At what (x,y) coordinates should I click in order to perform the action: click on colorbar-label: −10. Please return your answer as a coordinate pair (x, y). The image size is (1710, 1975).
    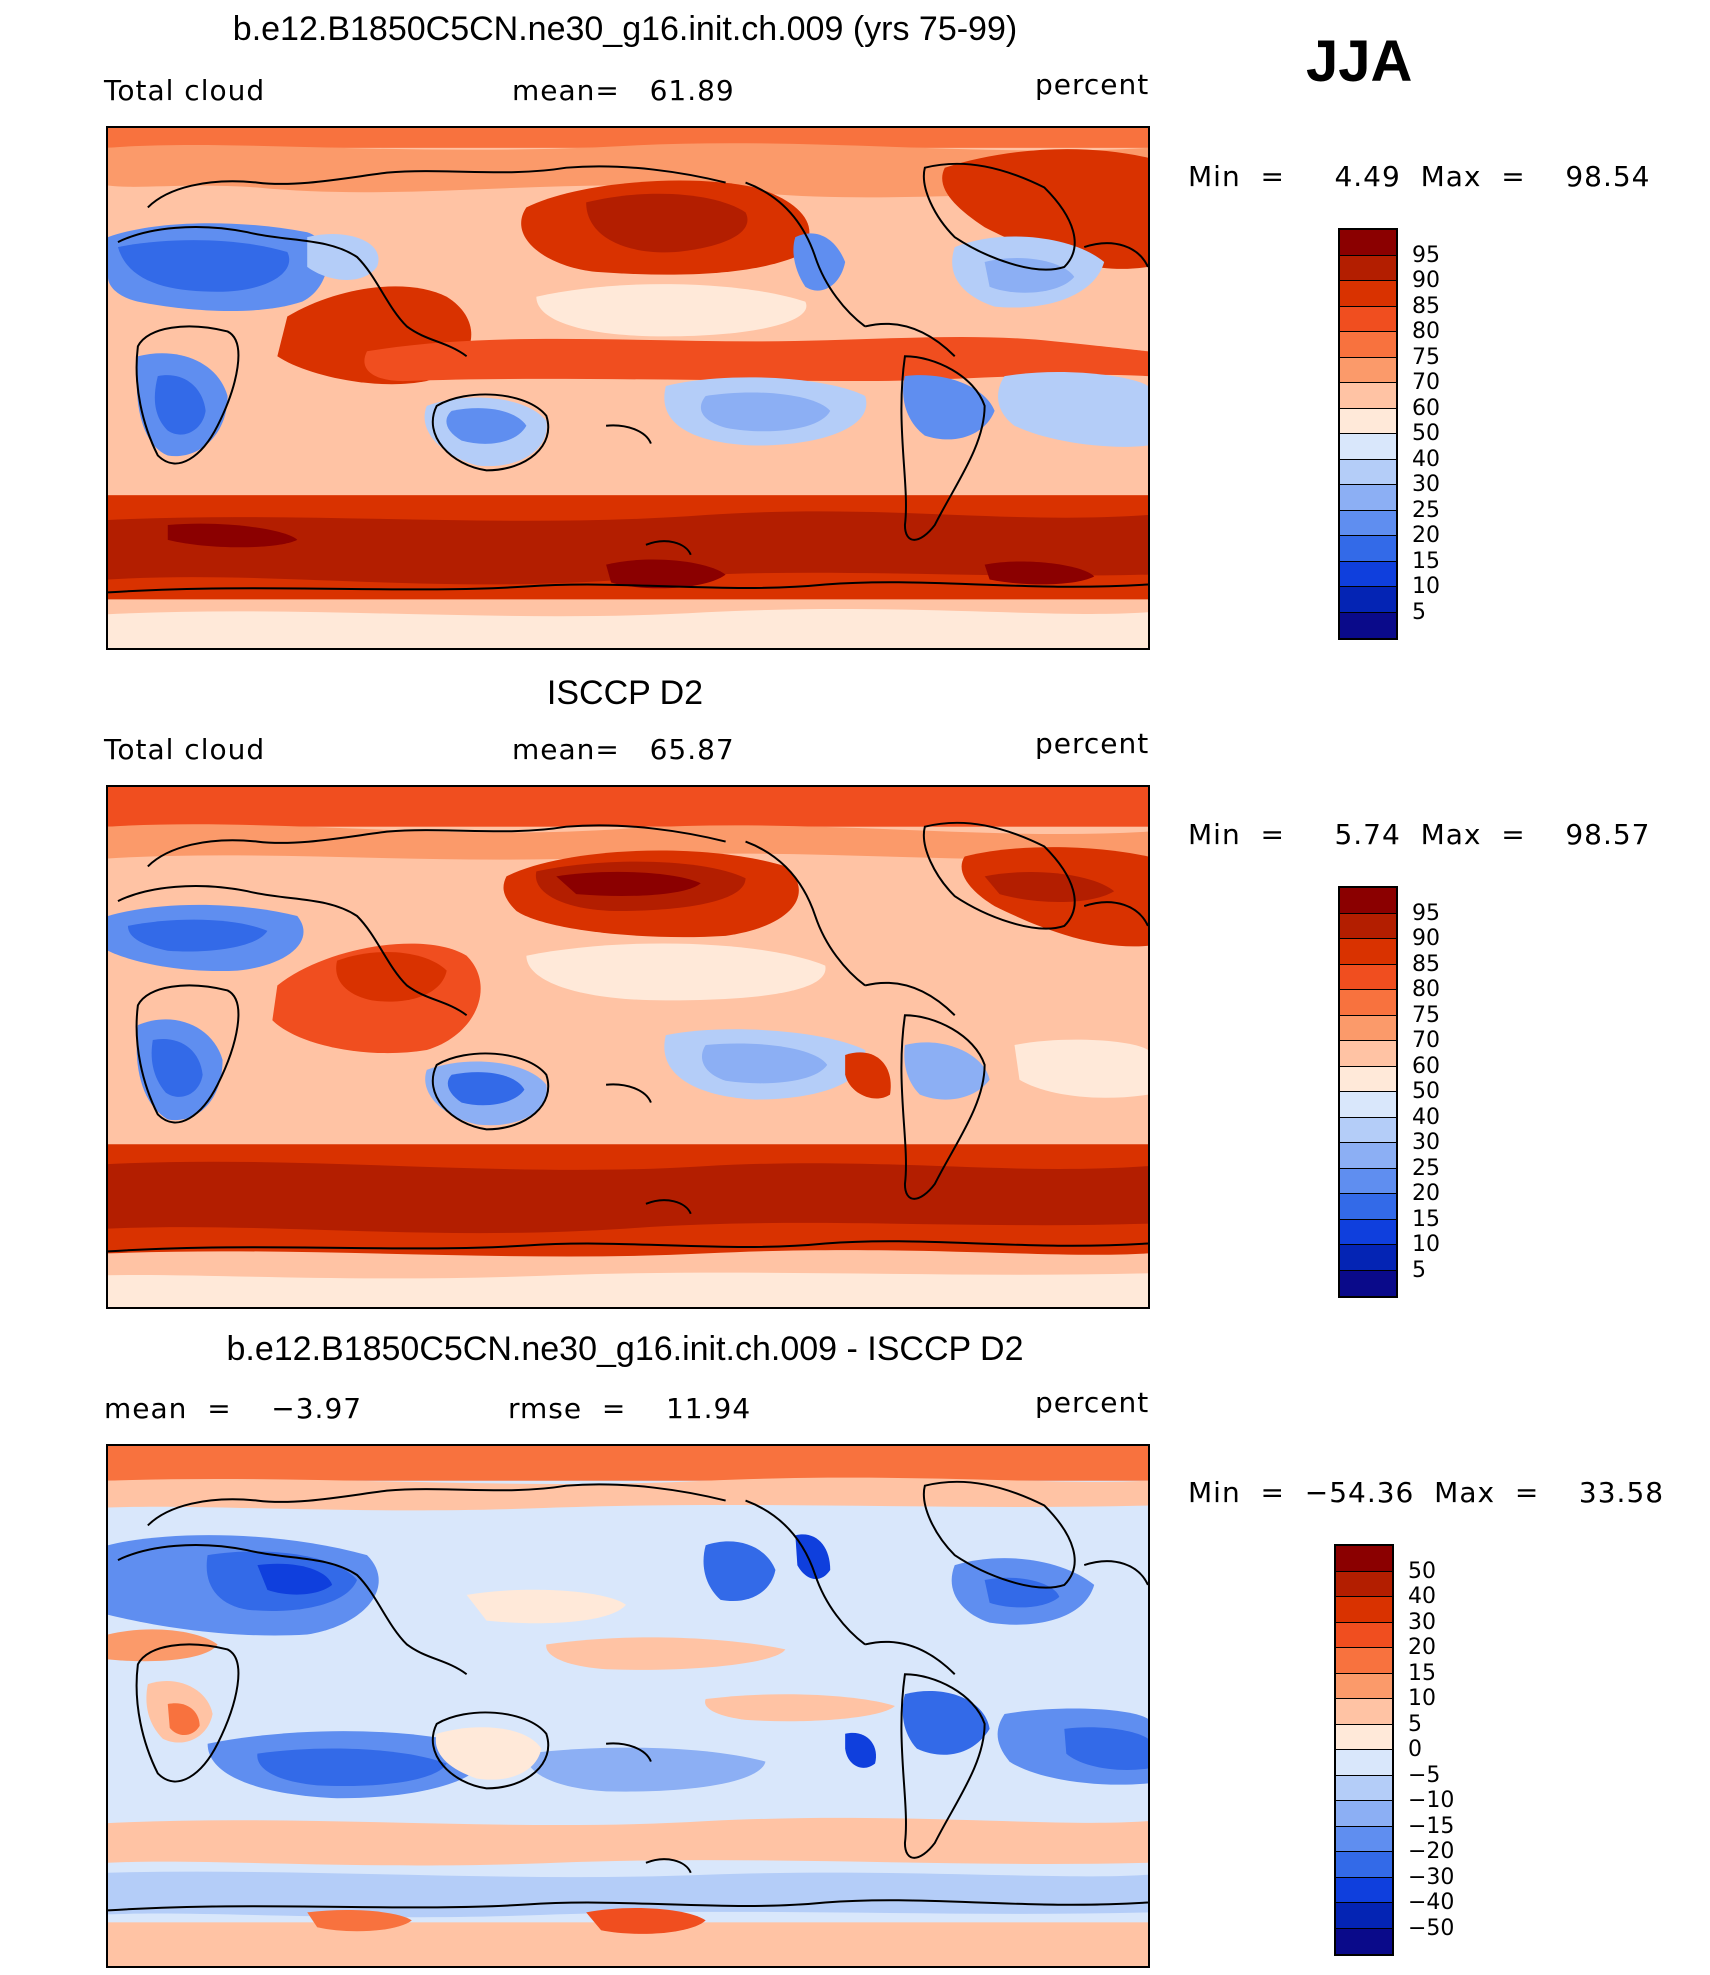
    Looking at the image, I should click on (1431, 1800).